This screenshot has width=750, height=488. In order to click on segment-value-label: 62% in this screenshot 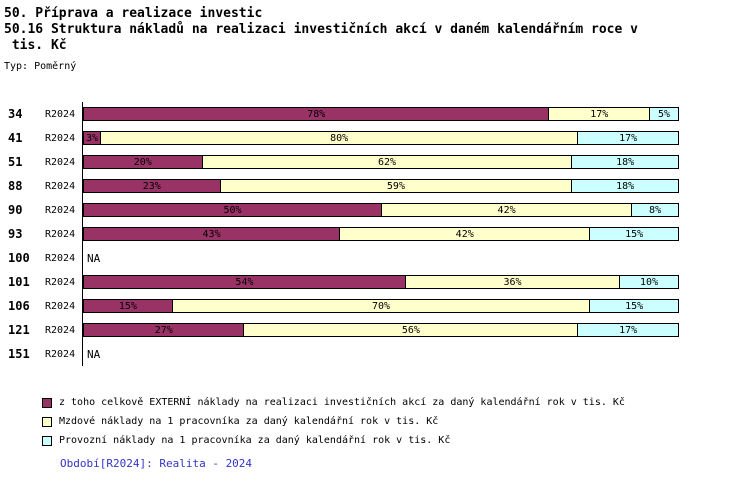, I will do `click(386, 162)`.